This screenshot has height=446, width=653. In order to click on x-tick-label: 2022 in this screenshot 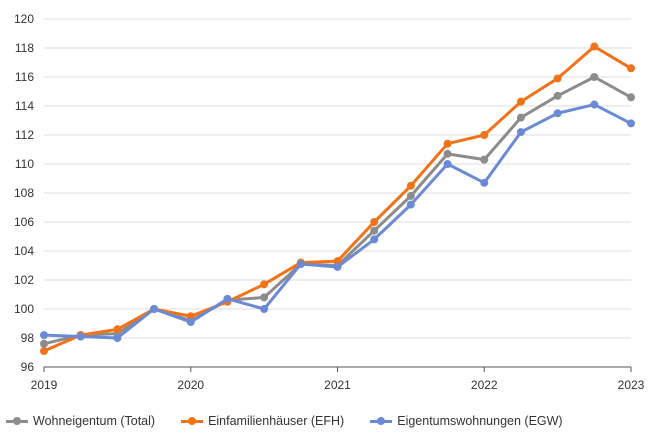, I will do `click(484, 385)`.